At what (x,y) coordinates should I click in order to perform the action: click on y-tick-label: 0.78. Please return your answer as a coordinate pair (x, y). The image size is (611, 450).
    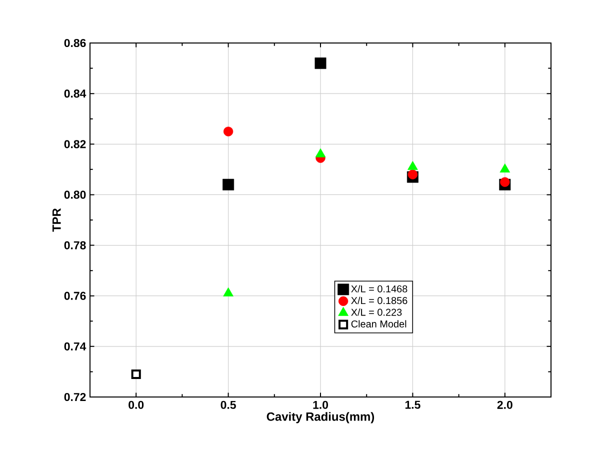
    Looking at the image, I should click on (75, 245).